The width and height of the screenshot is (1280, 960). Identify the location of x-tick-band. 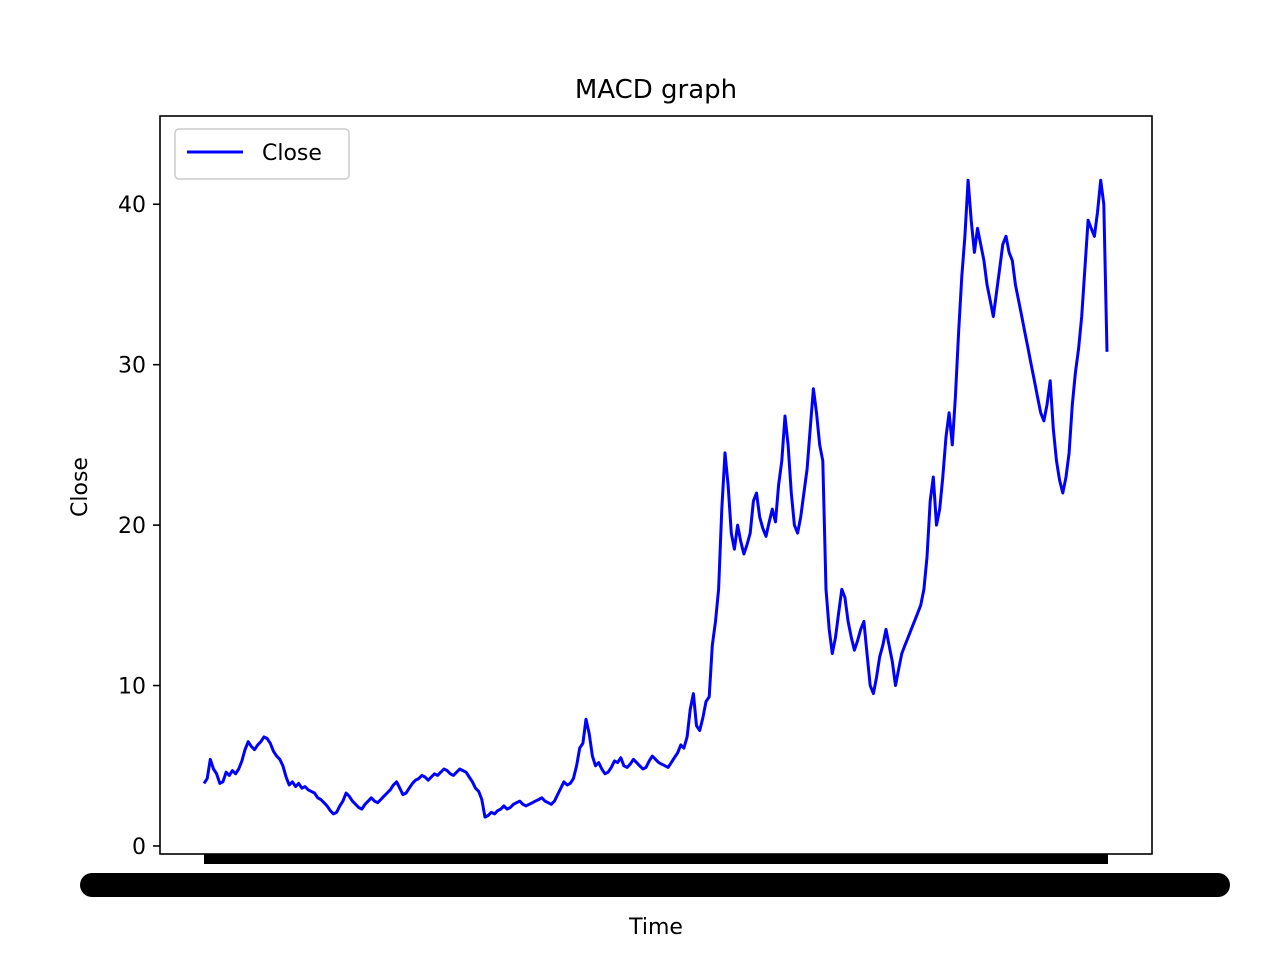
(656, 859).